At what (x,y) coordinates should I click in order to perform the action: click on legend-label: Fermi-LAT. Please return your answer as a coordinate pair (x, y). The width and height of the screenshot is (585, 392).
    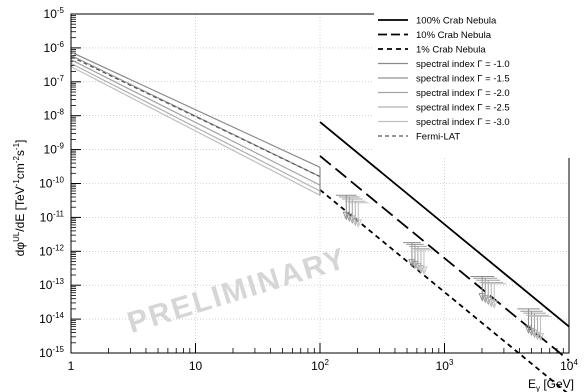
    Looking at the image, I should click on (438, 137).